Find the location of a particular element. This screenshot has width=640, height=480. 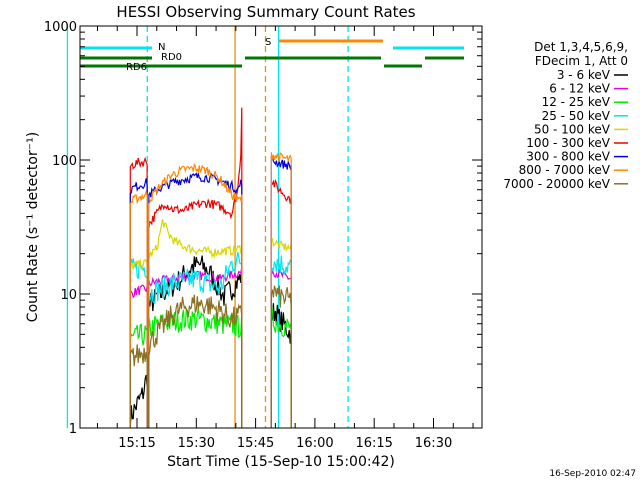

y-tick-label-3: 1000 is located at coordinates (60, 27).